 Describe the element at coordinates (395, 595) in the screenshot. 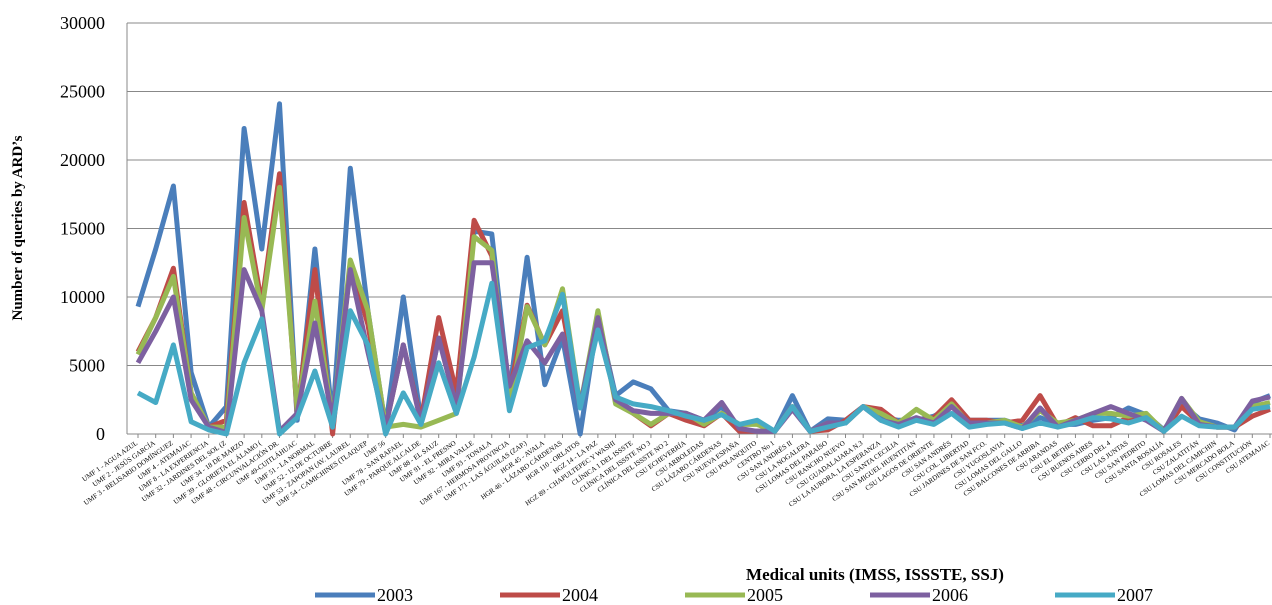

I see `legend-label: 2003` at that location.